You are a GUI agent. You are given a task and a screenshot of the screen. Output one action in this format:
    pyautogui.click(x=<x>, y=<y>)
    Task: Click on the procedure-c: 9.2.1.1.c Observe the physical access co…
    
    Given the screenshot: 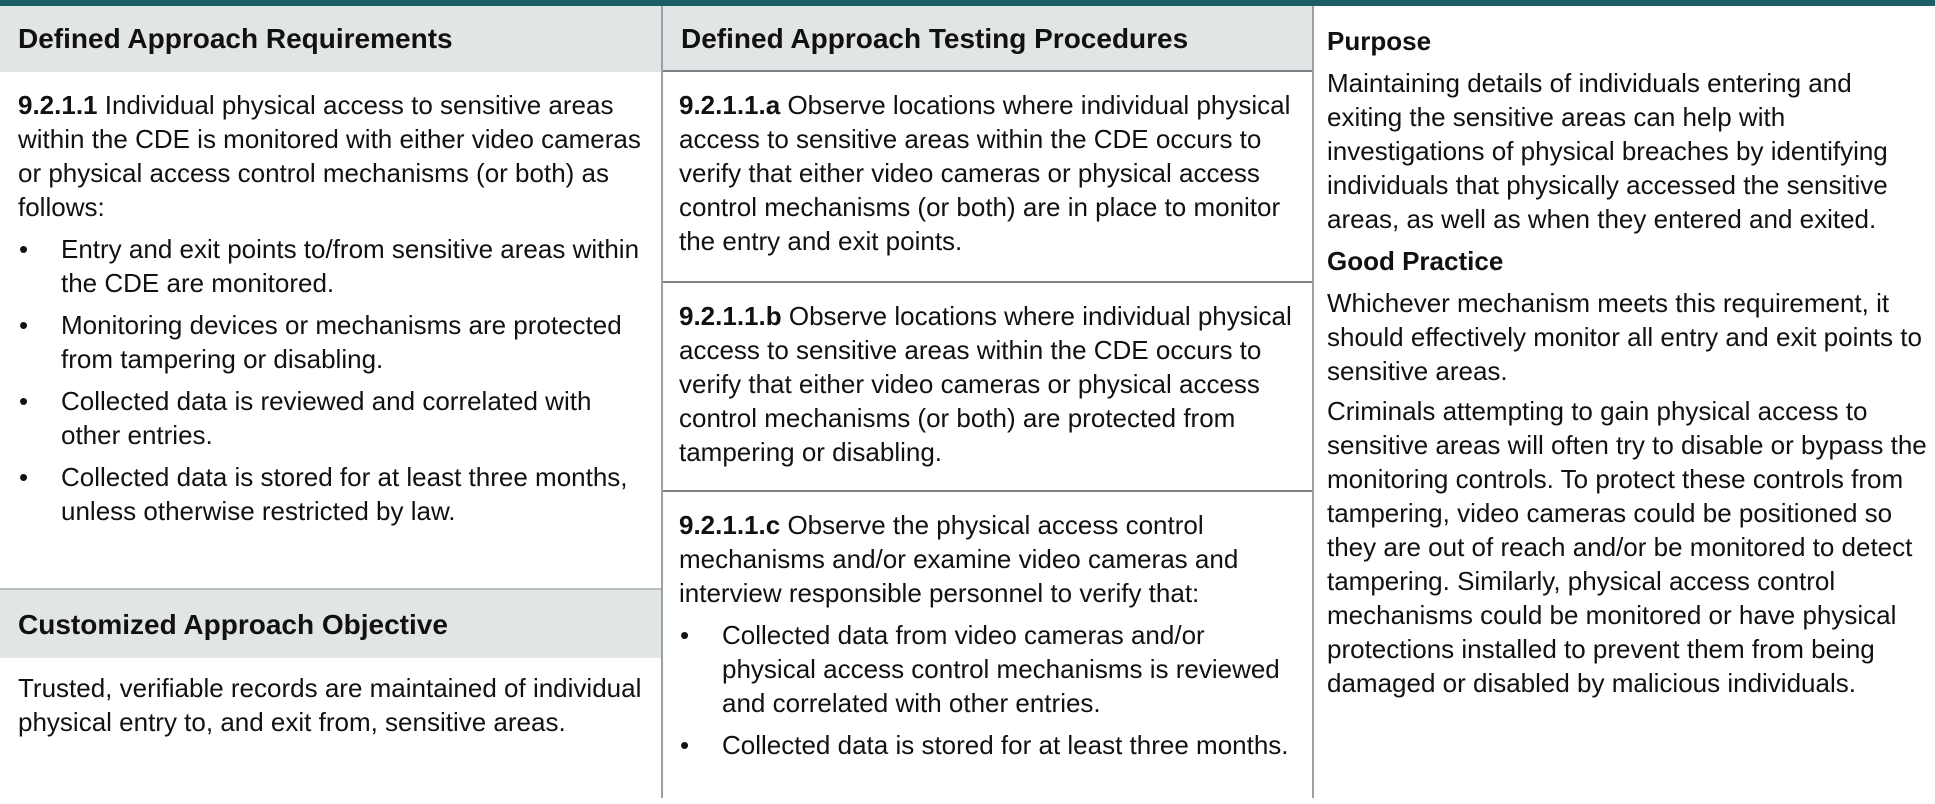 What is the action you would take?
    pyautogui.click(x=987, y=649)
    